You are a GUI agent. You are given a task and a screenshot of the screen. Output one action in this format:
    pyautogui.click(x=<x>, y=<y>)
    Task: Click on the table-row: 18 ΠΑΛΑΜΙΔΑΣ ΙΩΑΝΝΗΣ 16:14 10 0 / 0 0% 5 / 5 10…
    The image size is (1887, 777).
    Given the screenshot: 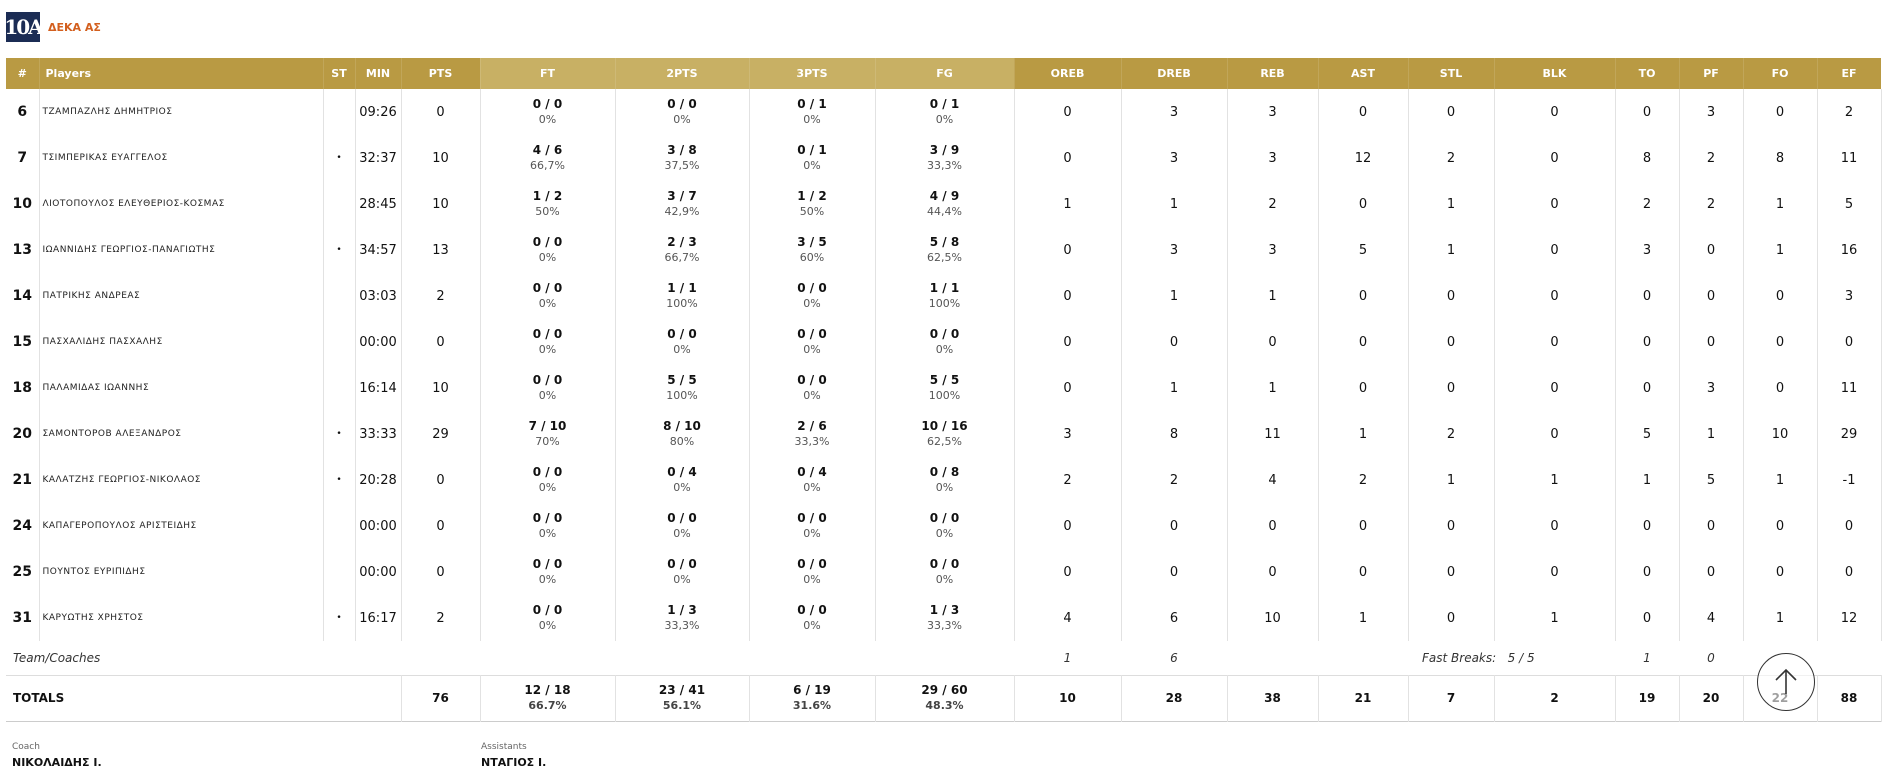 What is the action you would take?
    pyautogui.click(x=944, y=388)
    